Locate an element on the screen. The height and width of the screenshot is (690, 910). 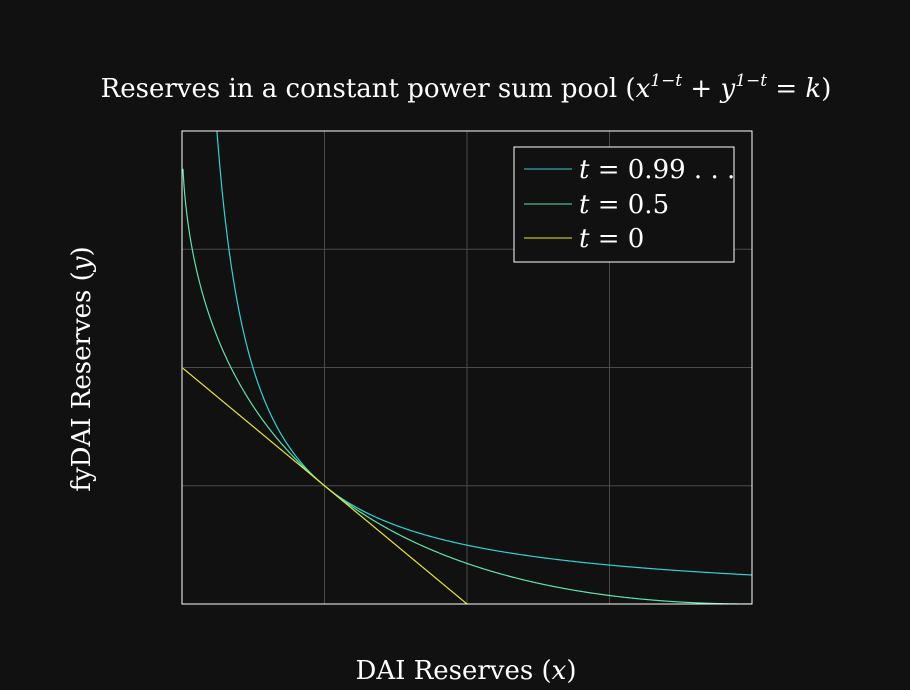
x-axis-label: DAI Reserves (x) is located at coordinates (466, 671).